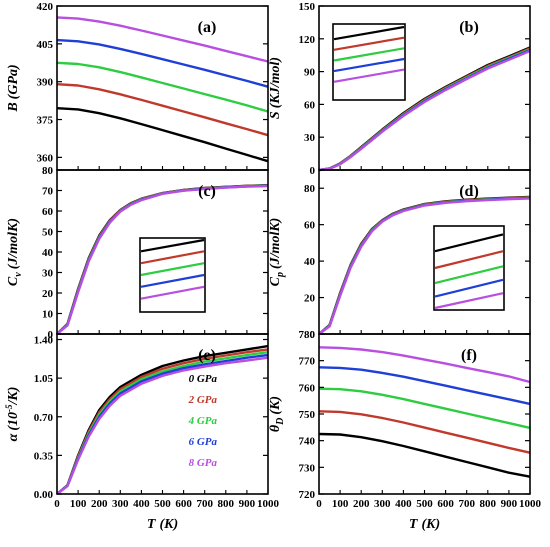 The width and height of the screenshot is (550, 547). I want to click on x-tick-label-f: 0, so click(319, 504).